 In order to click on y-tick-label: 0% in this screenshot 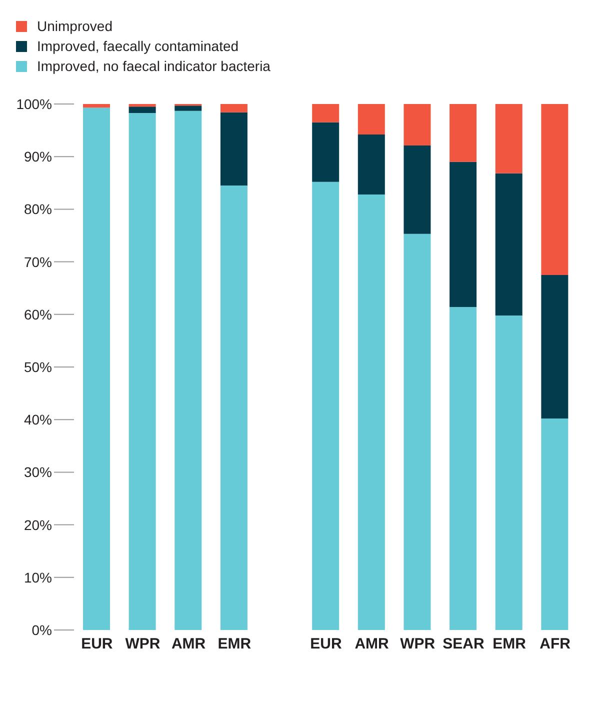, I will do `click(42, 630)`.